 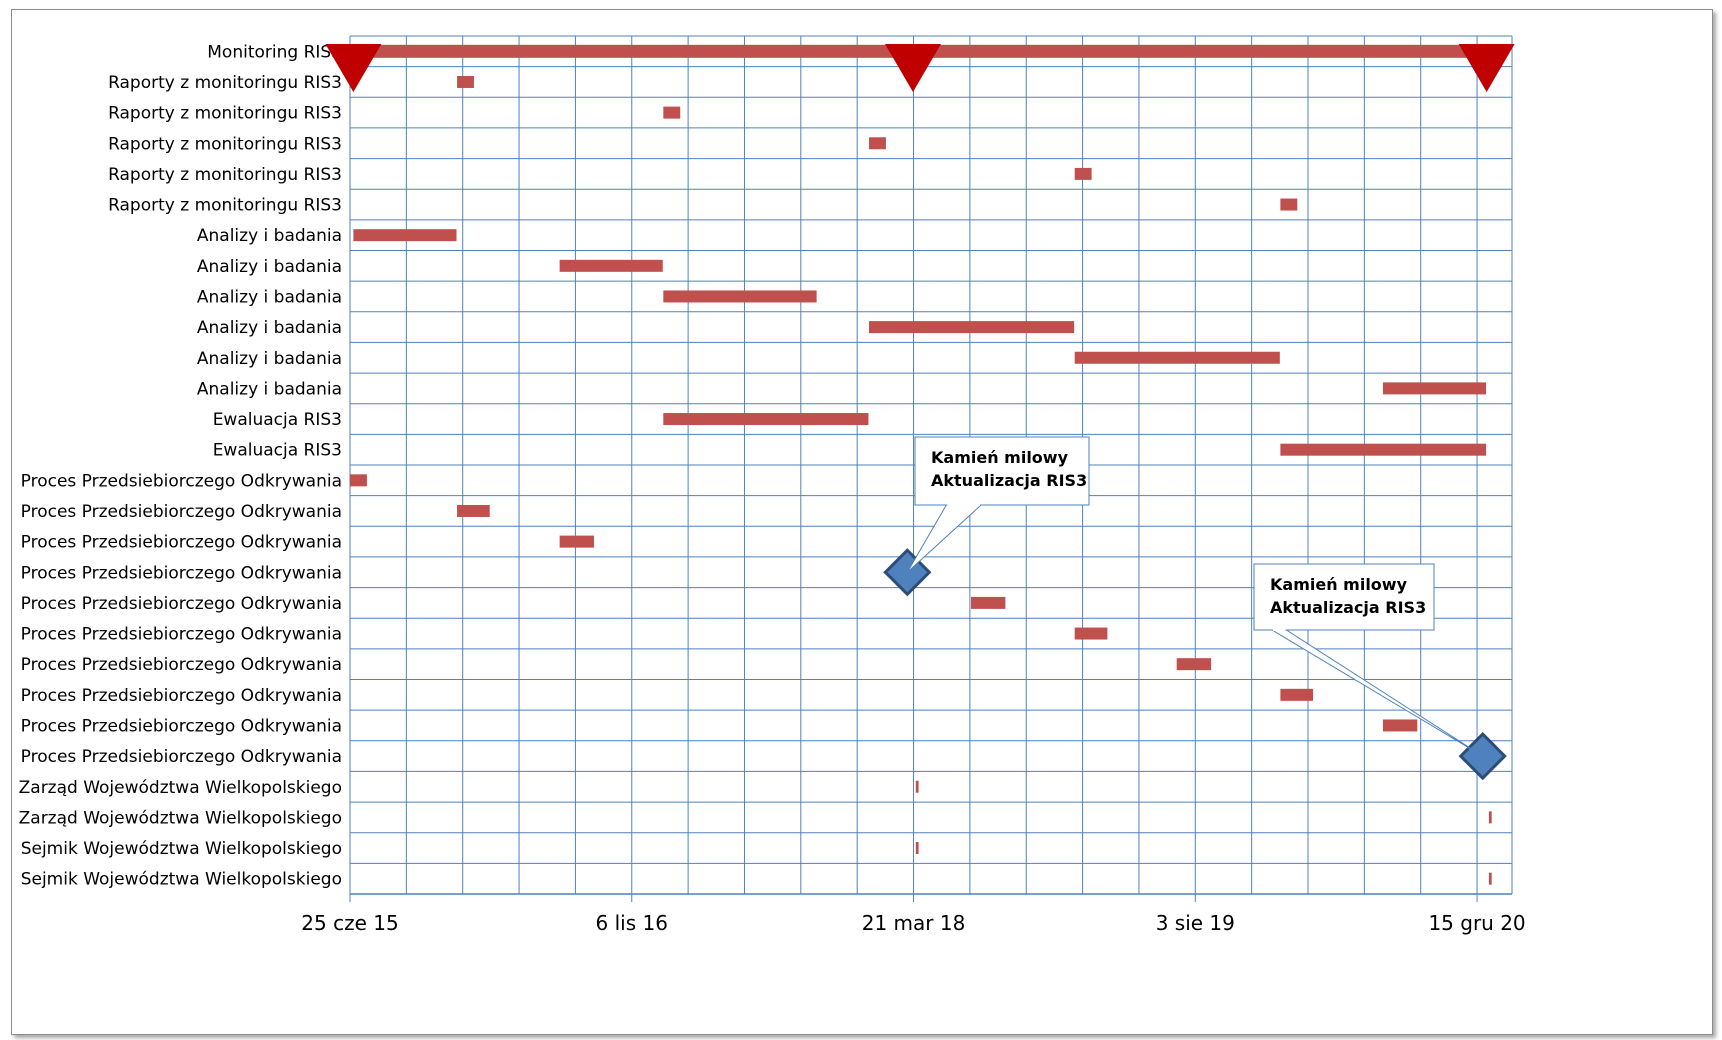 What do you see at coordinates (274, 52) in the screenshot?
I see `task-label: Monitoring RIS3` at bounding box center [274, 52].